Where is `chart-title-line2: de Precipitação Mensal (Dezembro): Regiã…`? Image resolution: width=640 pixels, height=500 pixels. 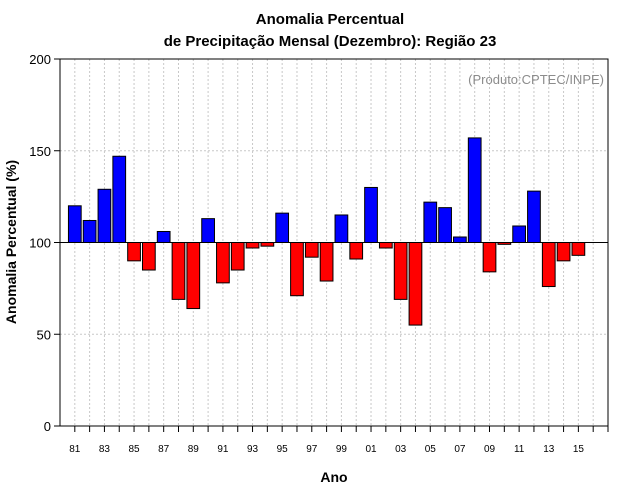
chart-title-line2: de Precipitação Mensal (Dezembro): Regiã… is located at coordinates (330, 41).